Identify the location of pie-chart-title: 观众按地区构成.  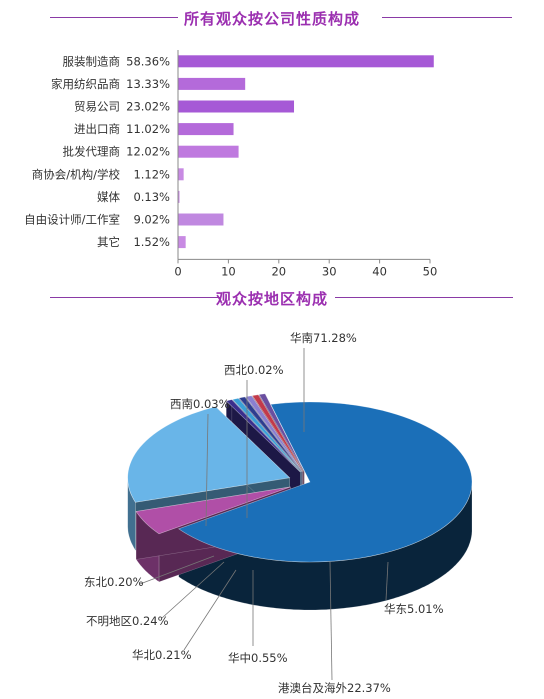
(271, 299).